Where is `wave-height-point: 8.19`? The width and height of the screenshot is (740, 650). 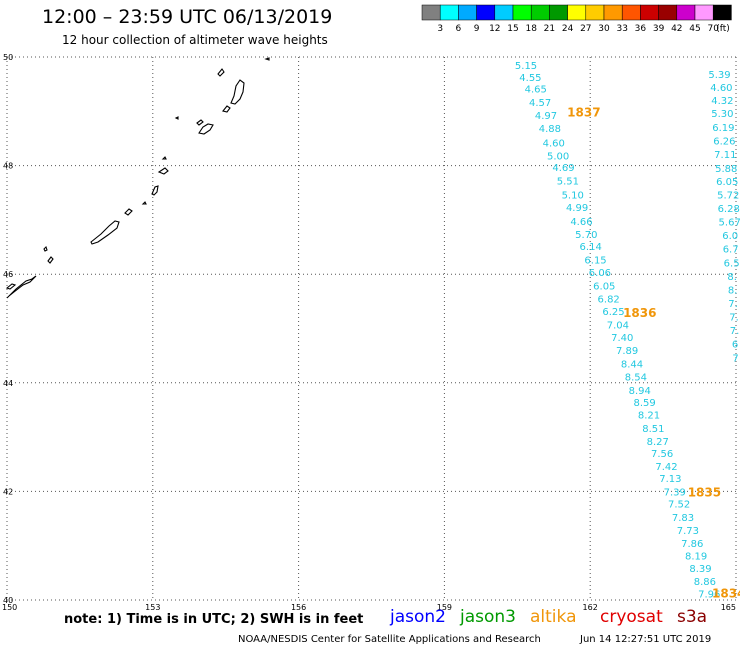
wave-height-point: 8.19 is located at coordinates (696, 556).